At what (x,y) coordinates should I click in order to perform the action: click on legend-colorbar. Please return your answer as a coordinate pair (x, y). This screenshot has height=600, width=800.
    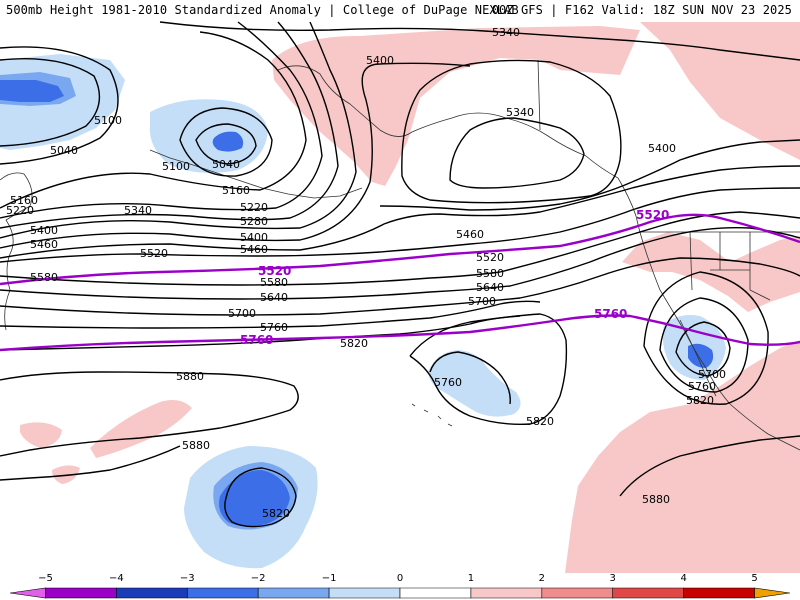
    Looking at the image, I should click on (400, 593).